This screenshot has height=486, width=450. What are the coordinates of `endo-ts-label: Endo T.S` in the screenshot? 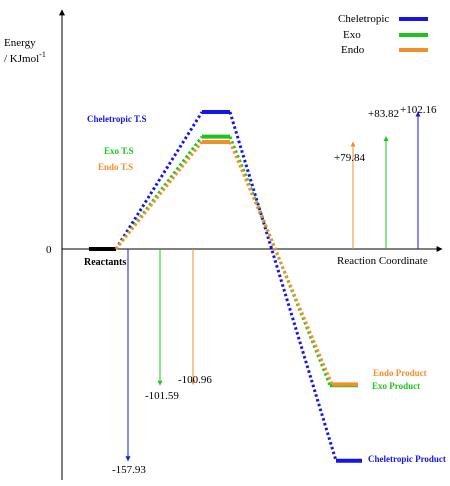 It's located at (115, 167).